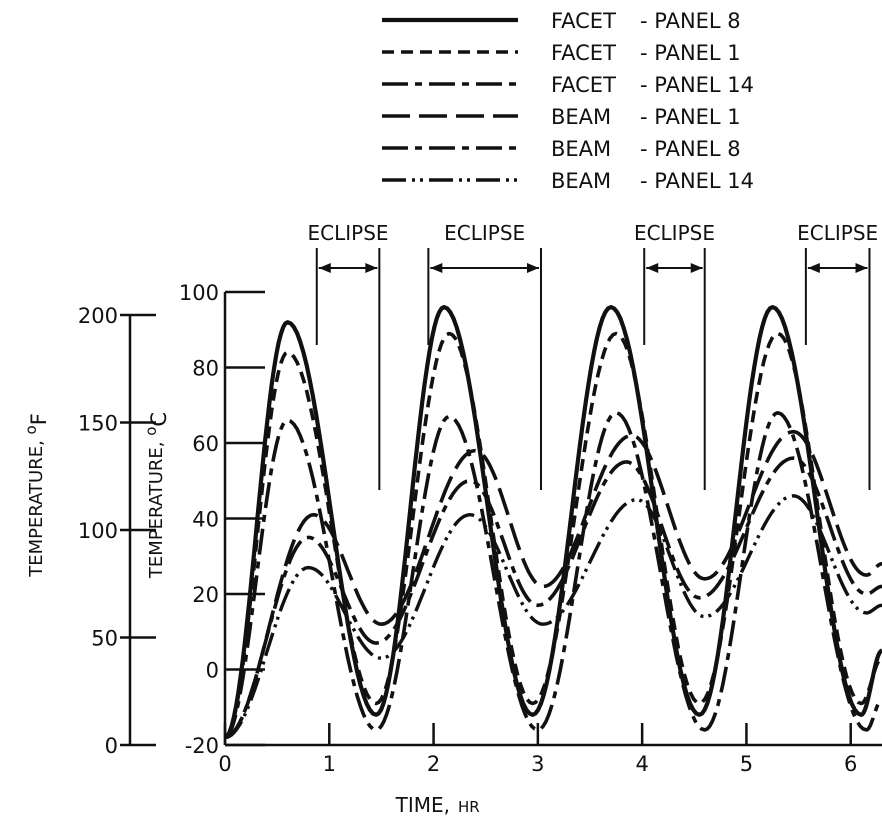  Describe the element at coordinates (156, 507) in the screenshot. I see `y-axis-c-label-main: TEMPERATURE,` at that location.